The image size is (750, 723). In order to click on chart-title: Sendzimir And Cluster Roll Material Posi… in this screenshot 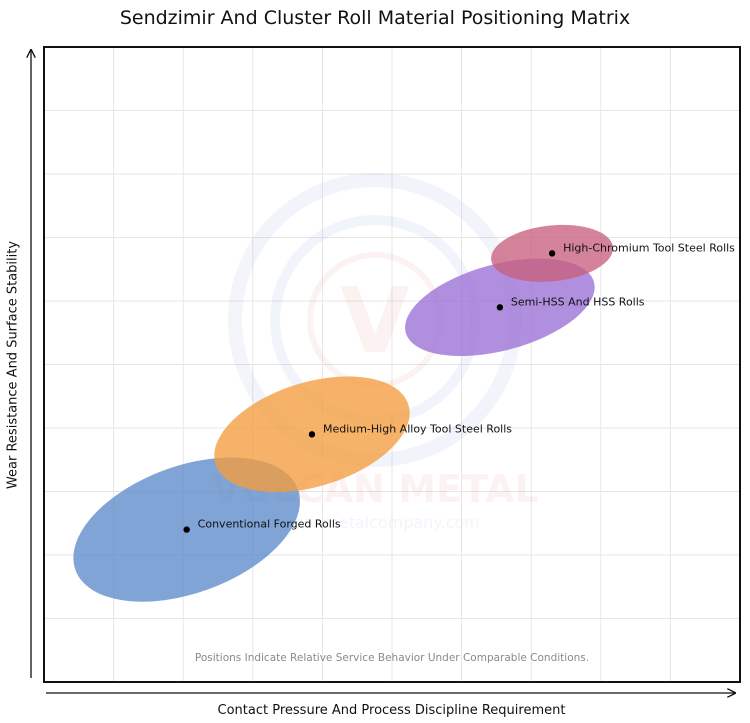, I will do `click(375, 18)`.